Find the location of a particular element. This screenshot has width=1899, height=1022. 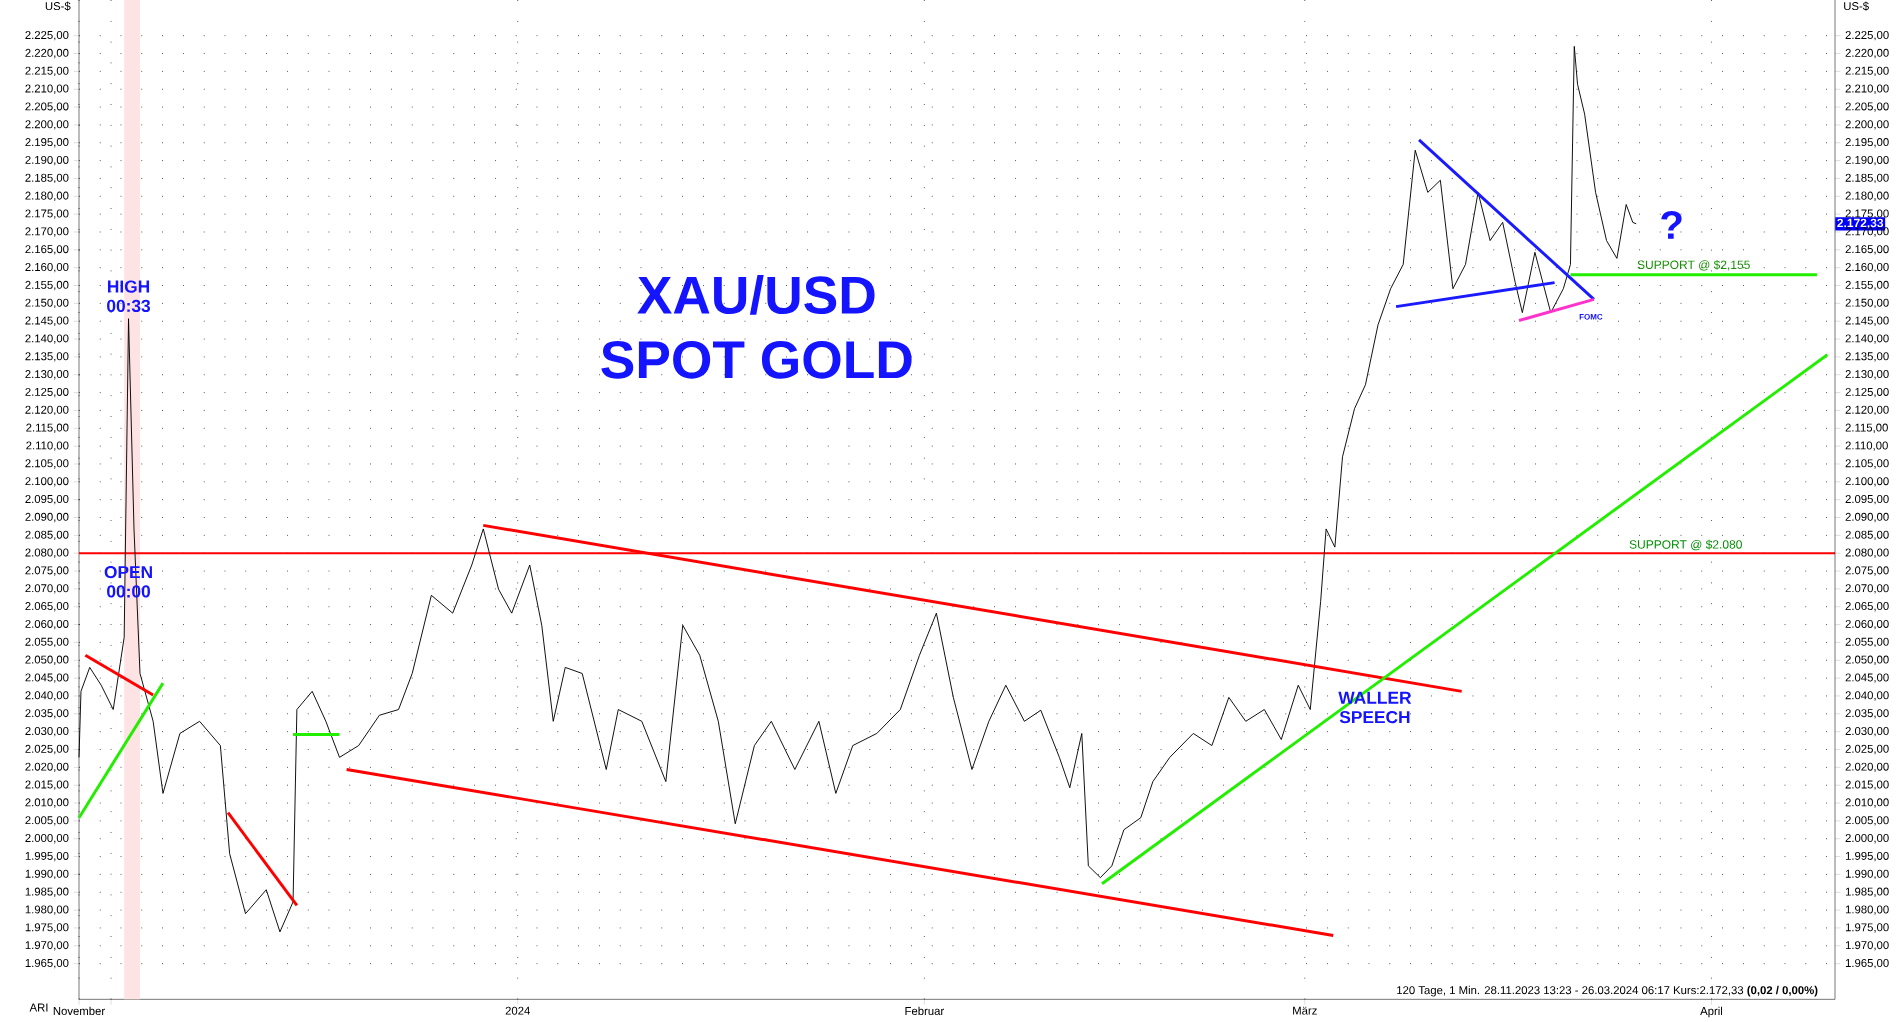

y2-tick-label: 1.970,00 is located at coordinates (1867, 946).